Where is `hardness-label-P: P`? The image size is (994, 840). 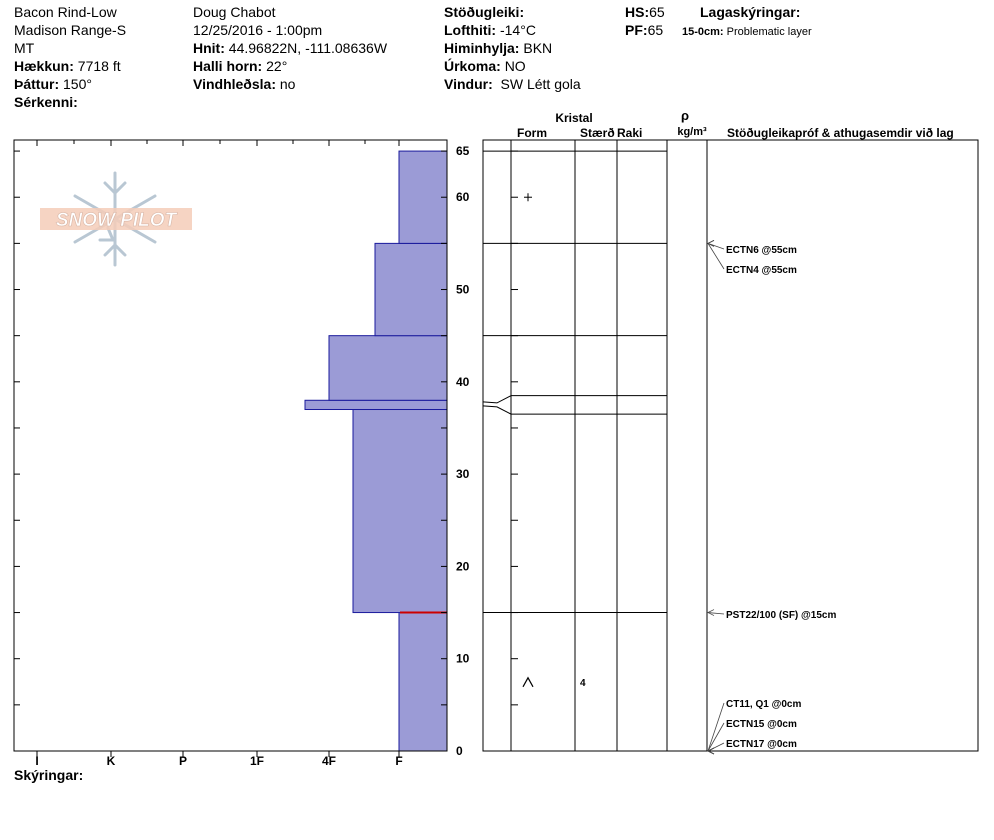 hardness-label-P: P is located at coordinates (183, 761).